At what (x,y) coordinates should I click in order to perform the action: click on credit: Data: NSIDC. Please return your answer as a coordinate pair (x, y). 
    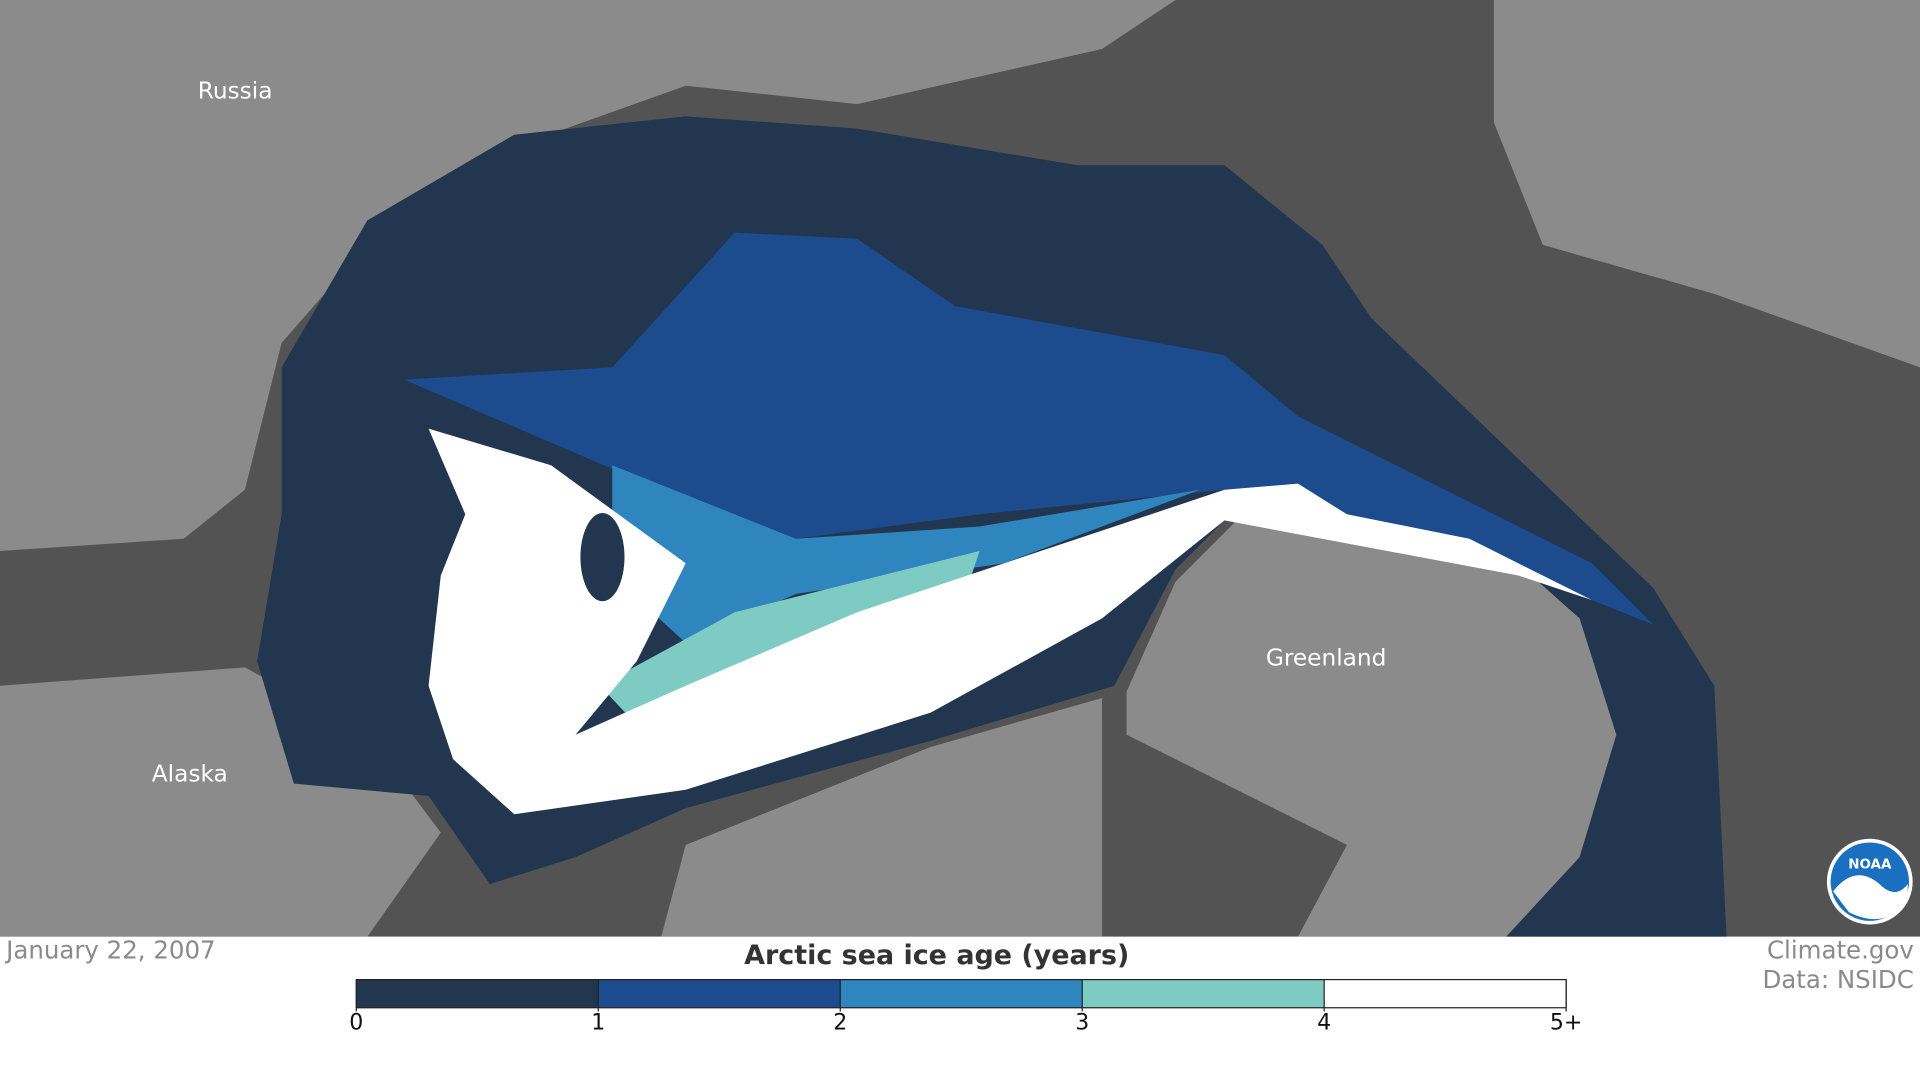
    Looking at the image, I should click on (1837, 979).